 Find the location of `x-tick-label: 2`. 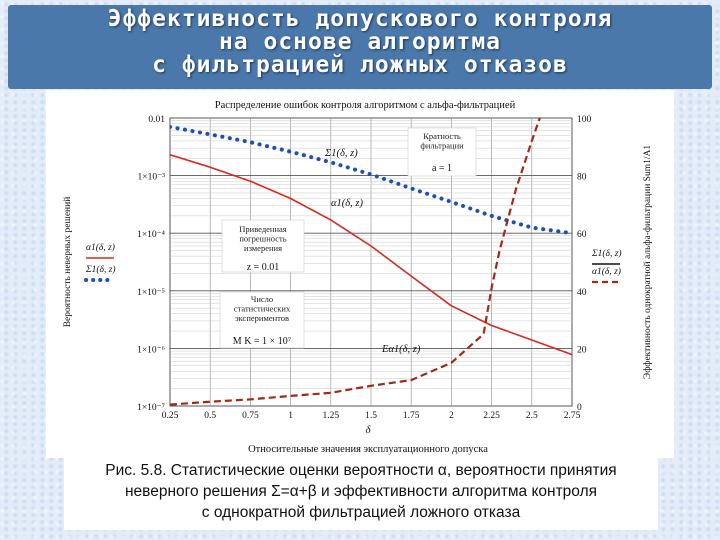

x-tick-label: 2 is located at coordinates (451, 416).